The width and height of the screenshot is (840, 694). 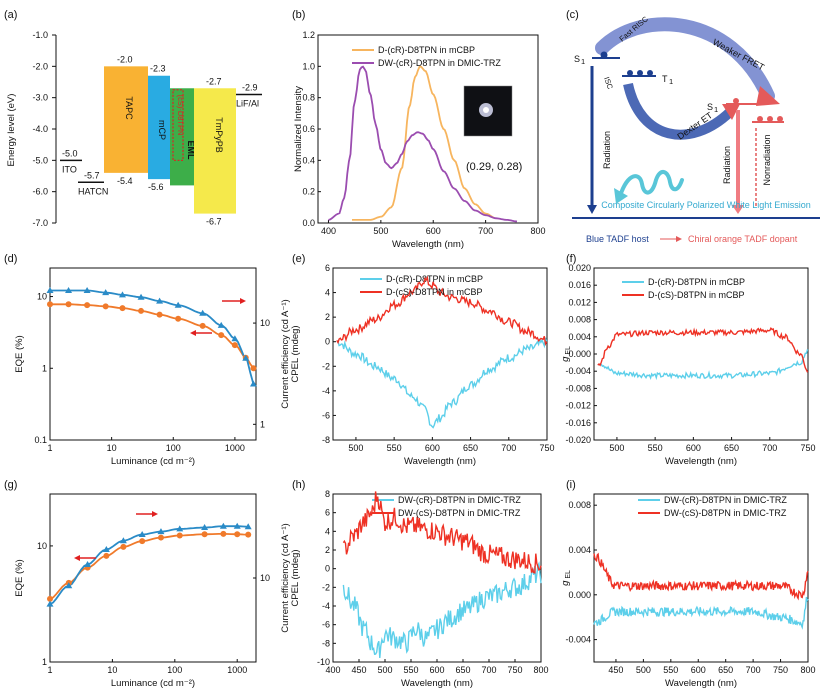 What do you see at coordinates (93, 191) in the screenshot?
I see `hatcn-label: HATCN` at bounding box center [93, 191].